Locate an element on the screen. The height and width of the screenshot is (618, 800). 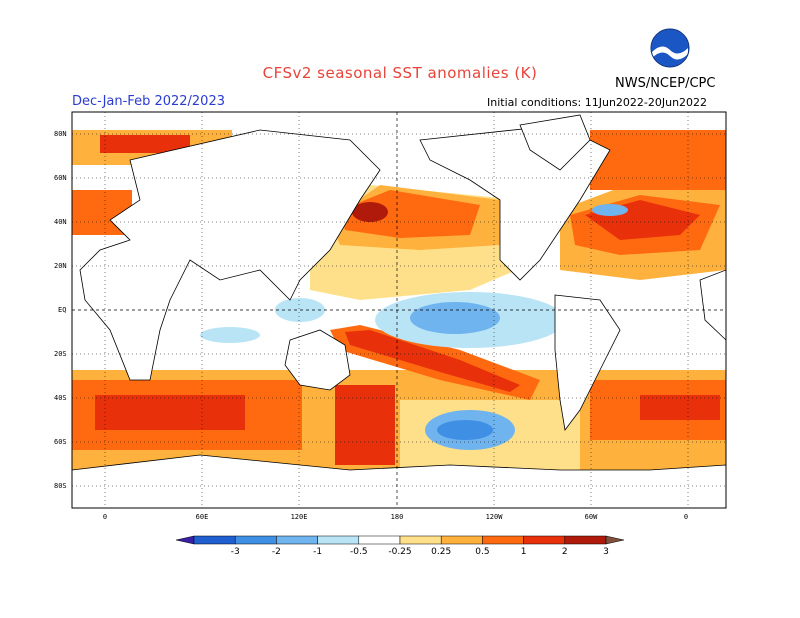
colorbar-label: -0.5 is located at coordinates (359, 552).